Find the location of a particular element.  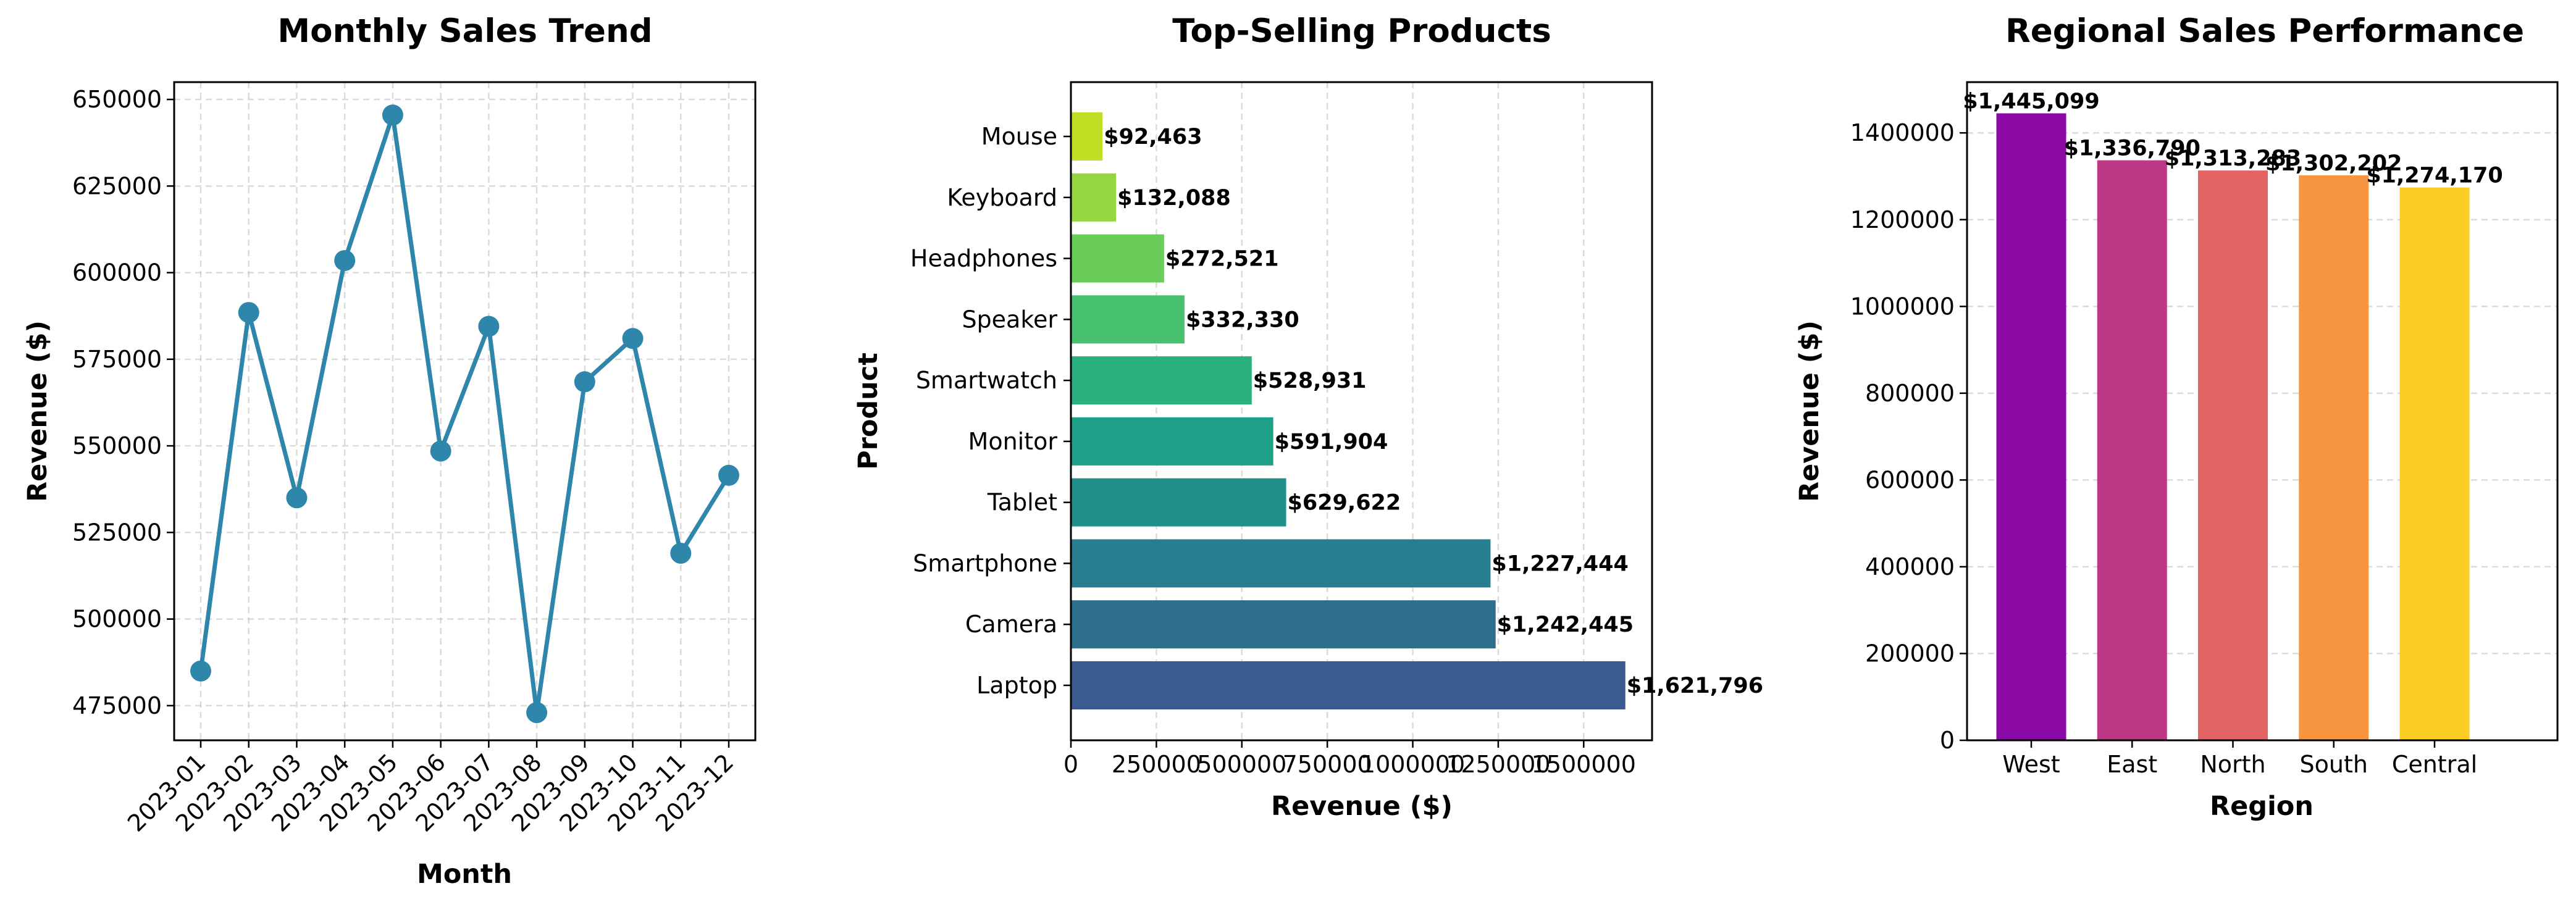

chart2-x-tick-label: 250000 is located at coordinates (1156, 764).